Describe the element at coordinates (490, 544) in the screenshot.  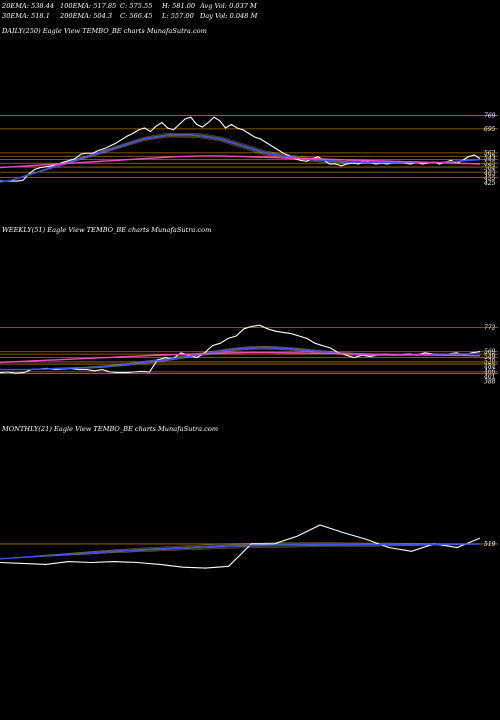
I see `monthly-level-label-519: 519` at that location.